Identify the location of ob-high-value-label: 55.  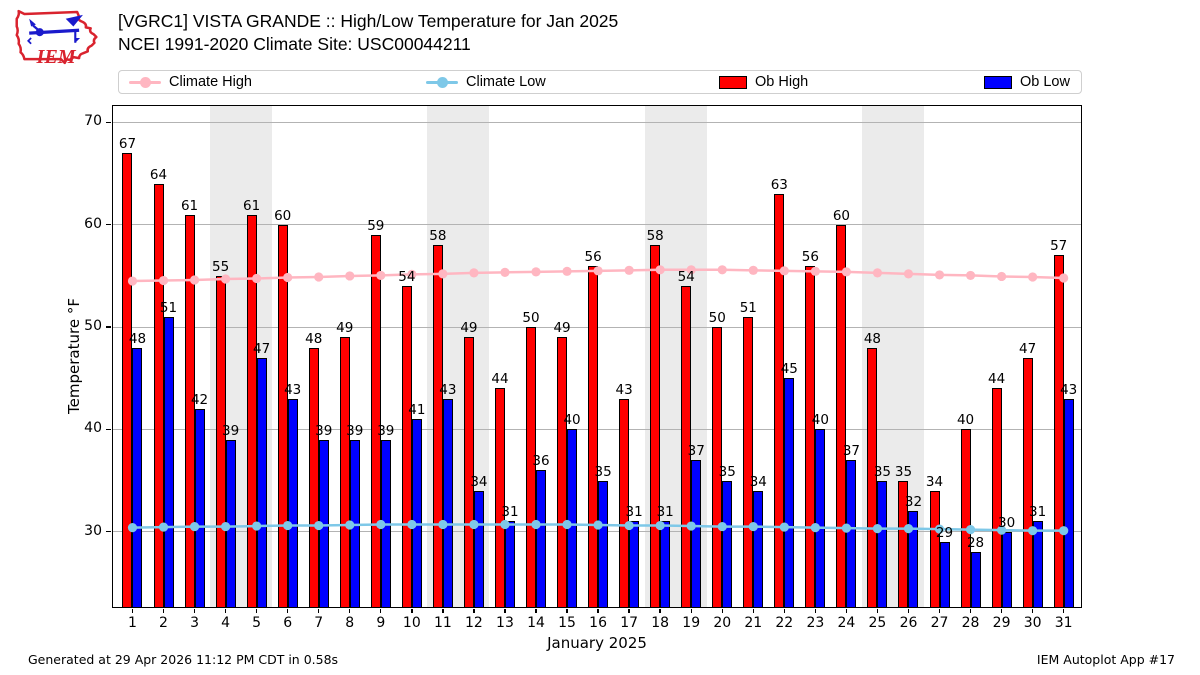
(221, 266).